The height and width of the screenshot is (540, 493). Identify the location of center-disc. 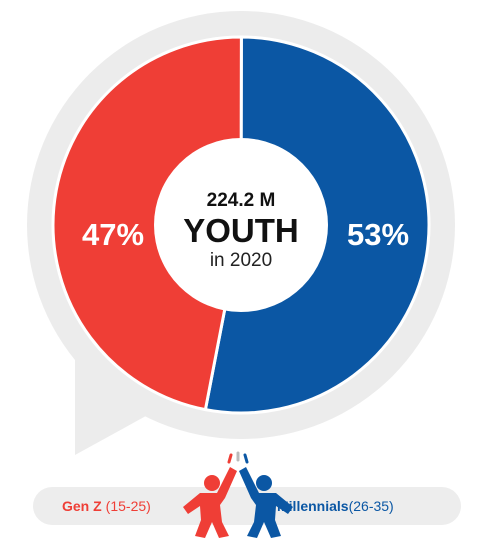
(241, 225).